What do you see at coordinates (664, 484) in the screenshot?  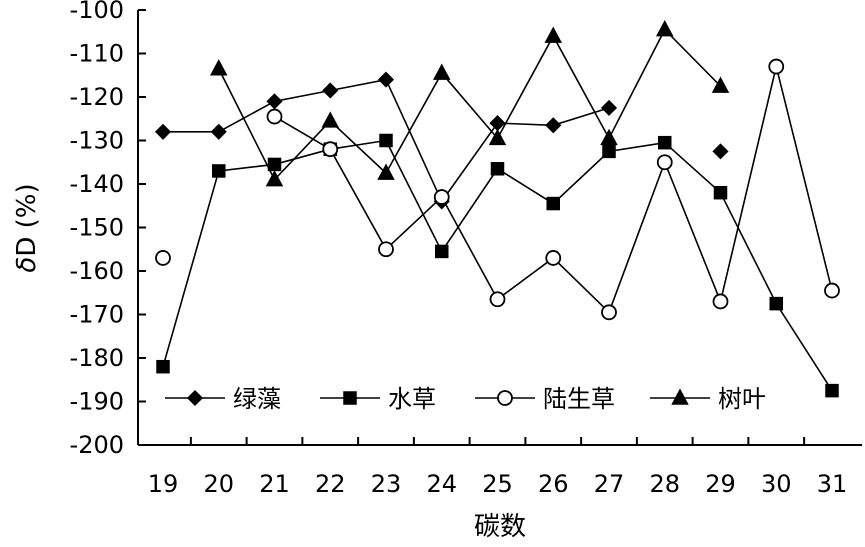 I see `x-tick-label: 28` at bounding box center [664, 484].